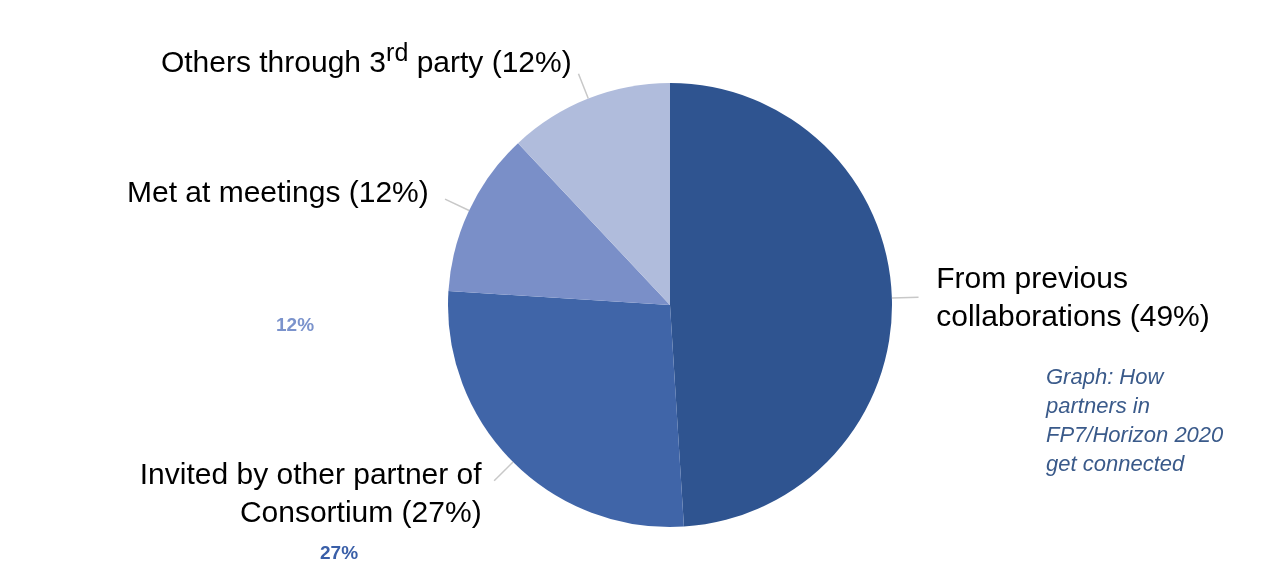 The image size is (1271, 565). I want to click on text: 27%, so click(339, 553).